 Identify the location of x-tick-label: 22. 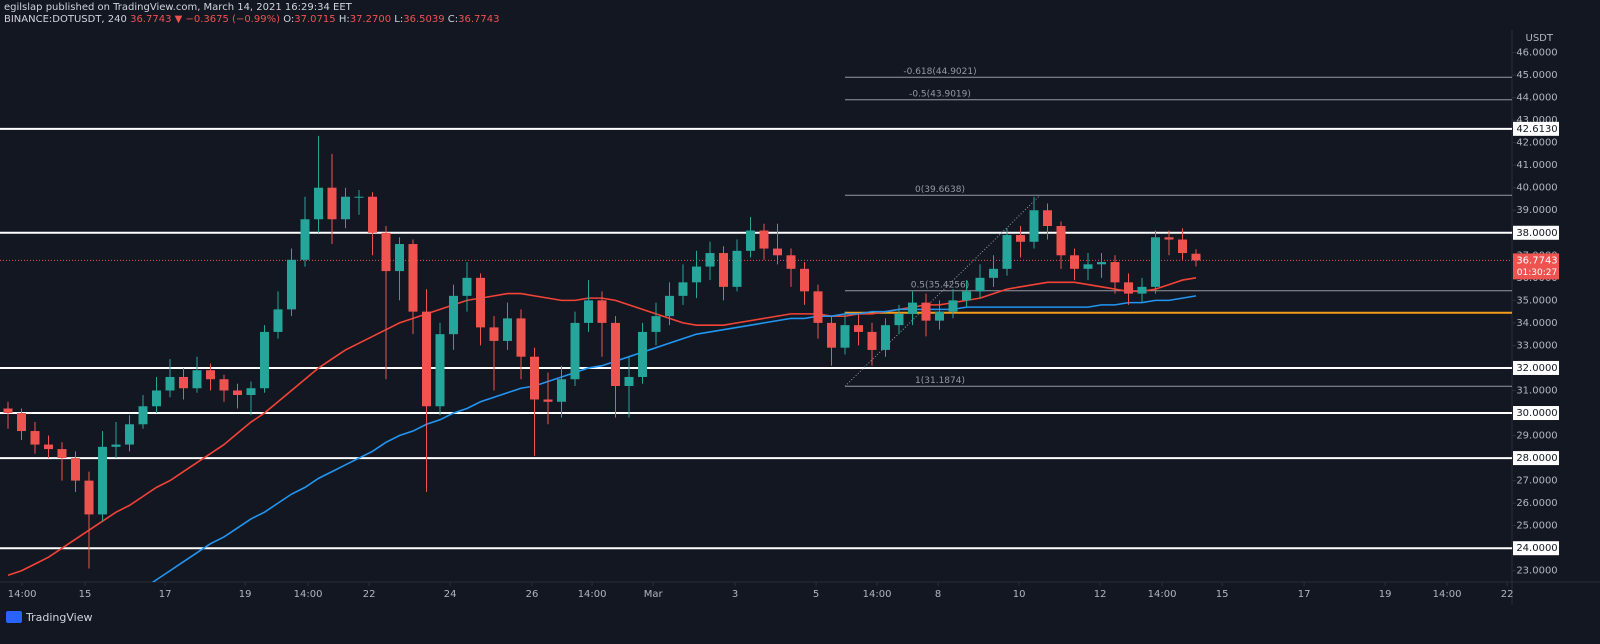
(369, 594).